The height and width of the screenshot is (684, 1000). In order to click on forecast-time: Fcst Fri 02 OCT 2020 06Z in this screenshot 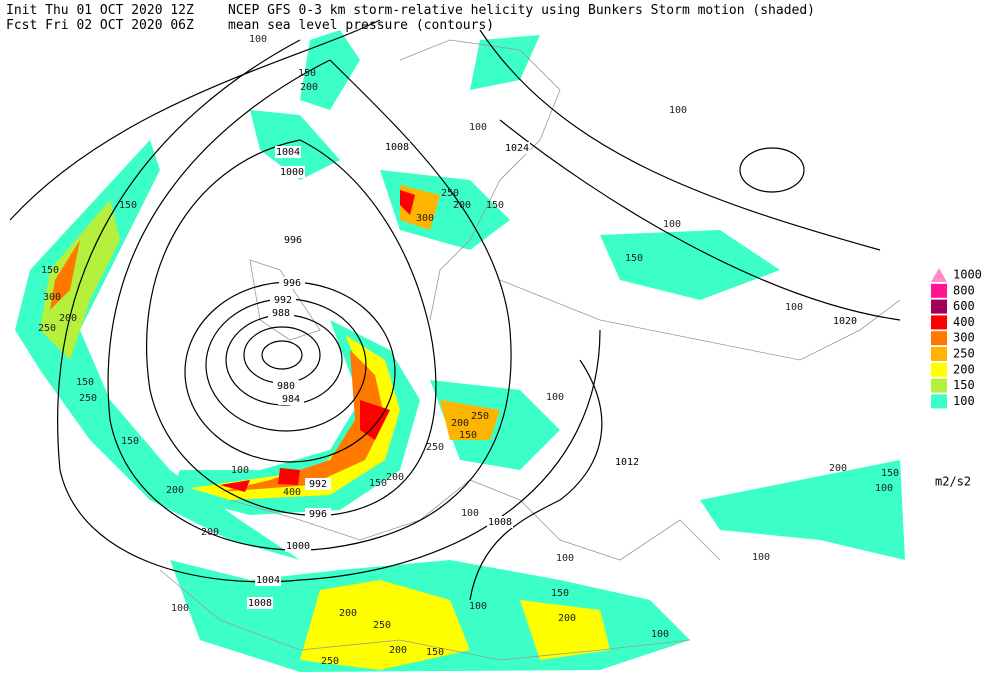, I will do `click(100, 25)`.